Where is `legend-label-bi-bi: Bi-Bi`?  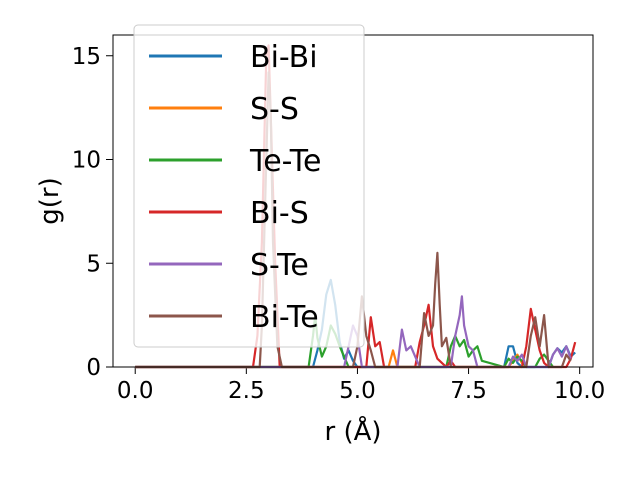
legend-label-bi-bi: Bi-Bi is located at coordinates (284, 57).